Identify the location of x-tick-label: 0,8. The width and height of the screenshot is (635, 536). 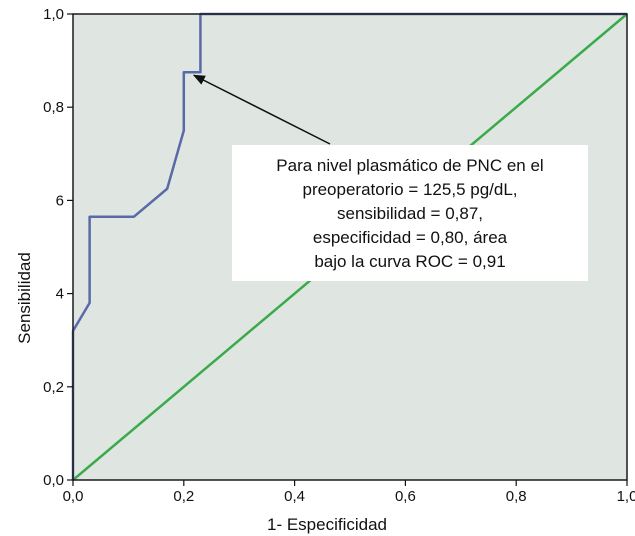
(516, 496).